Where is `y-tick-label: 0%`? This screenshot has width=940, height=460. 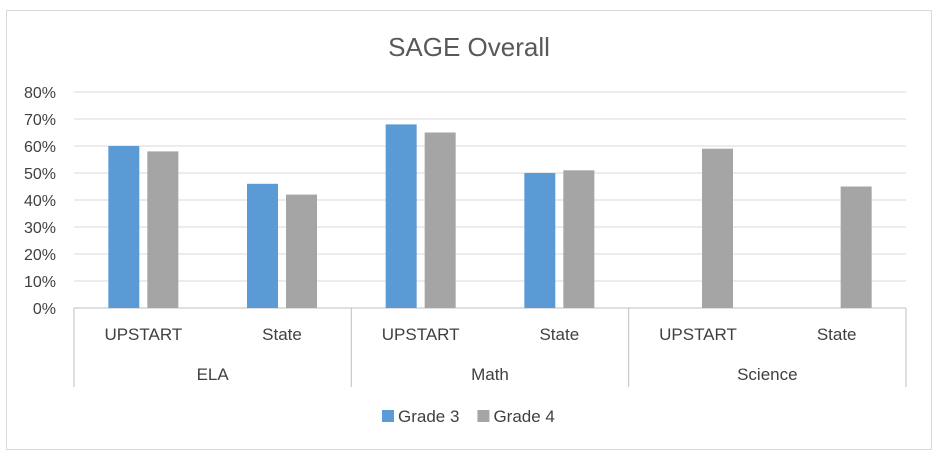 y-tick-label: 0% is located at coordinates (44, 309).